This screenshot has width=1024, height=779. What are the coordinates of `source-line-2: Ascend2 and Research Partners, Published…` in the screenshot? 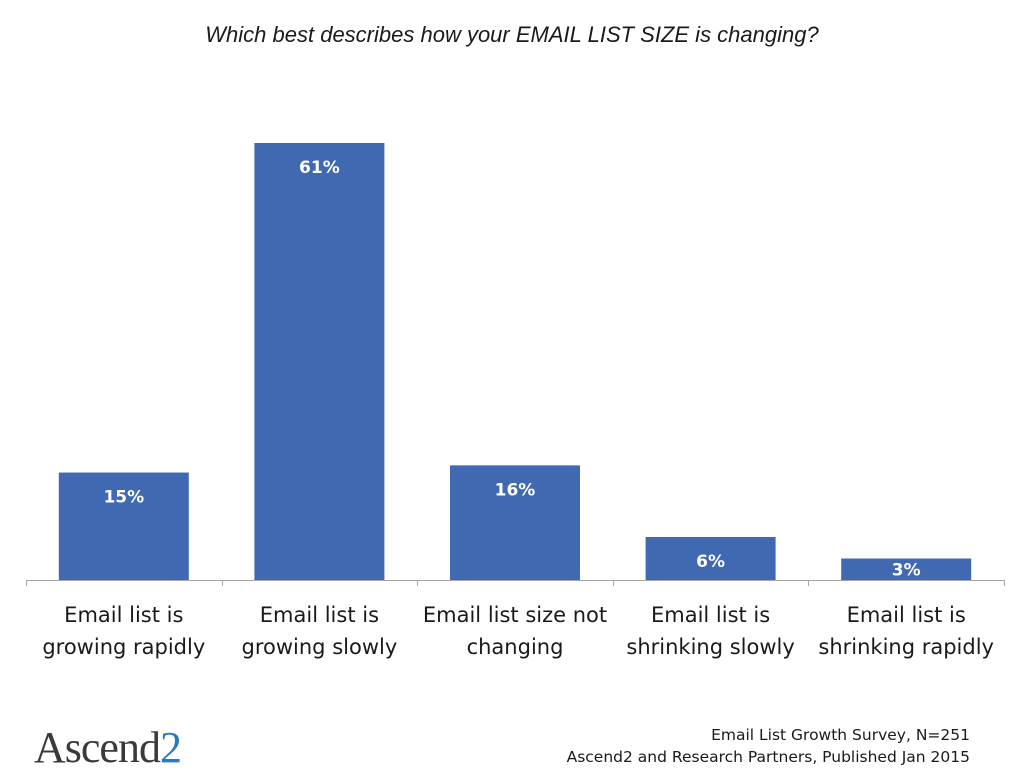 It's located at (768, 757).